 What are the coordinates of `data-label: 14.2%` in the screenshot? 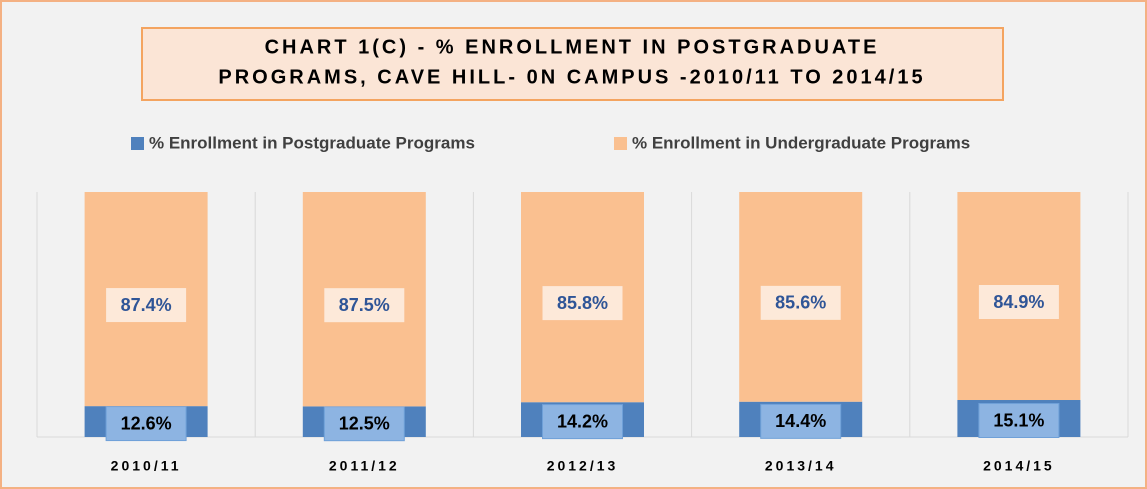 It's located at (582, 421).